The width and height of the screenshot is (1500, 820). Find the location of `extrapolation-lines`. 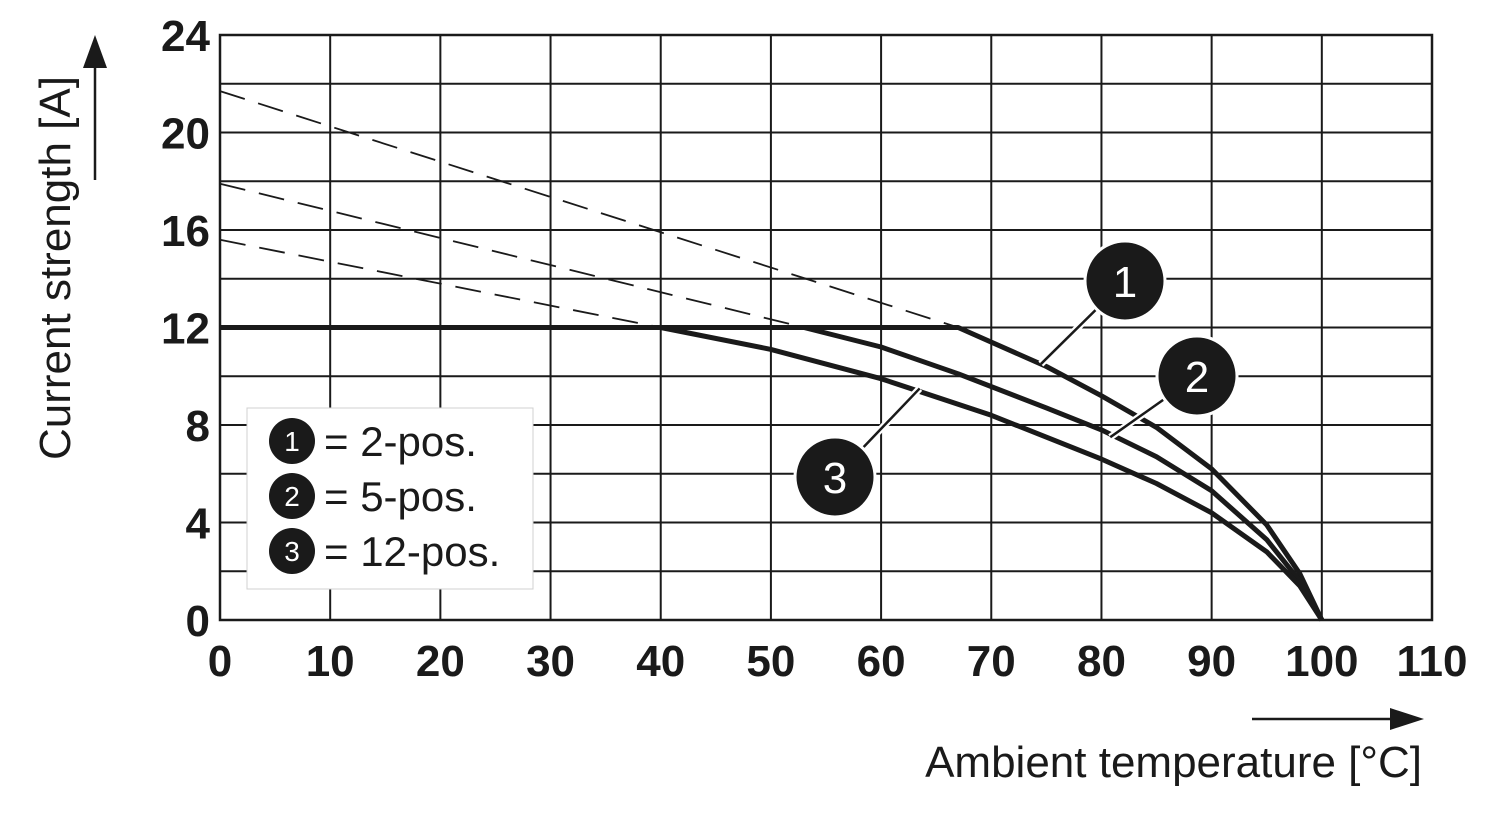

extrapolation-lines is located at coordinates (589, 209).